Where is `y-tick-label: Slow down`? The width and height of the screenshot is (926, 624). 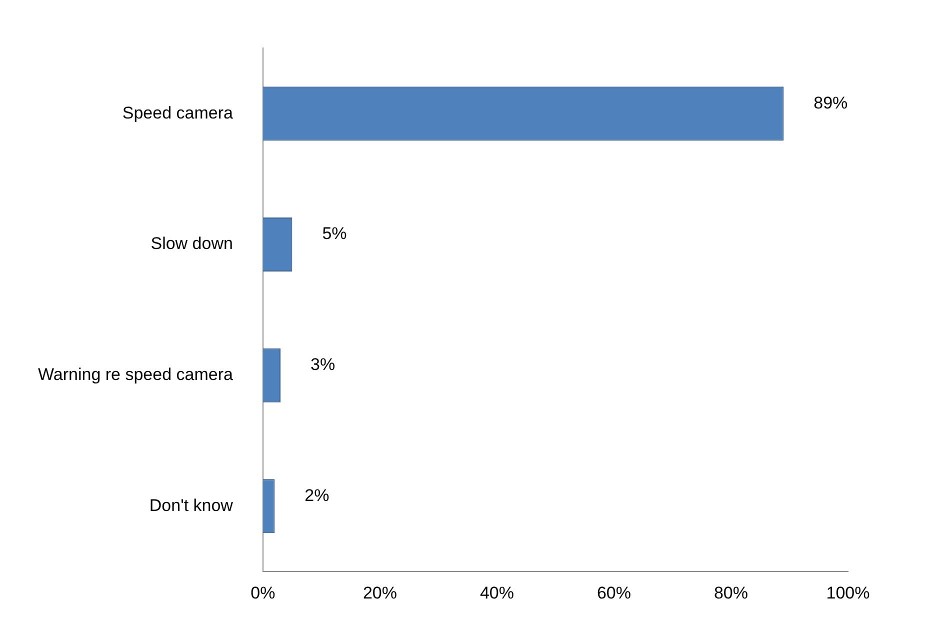 y-tick-label: Slow down is located at coordinates (191, 244).